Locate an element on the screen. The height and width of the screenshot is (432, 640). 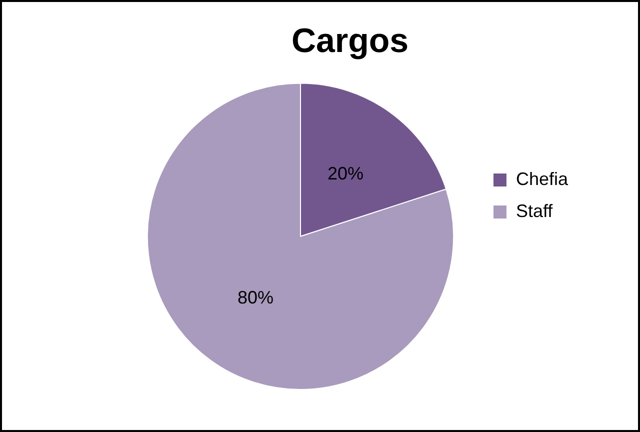
data-label: 80% is located at coordinates (255, 297).